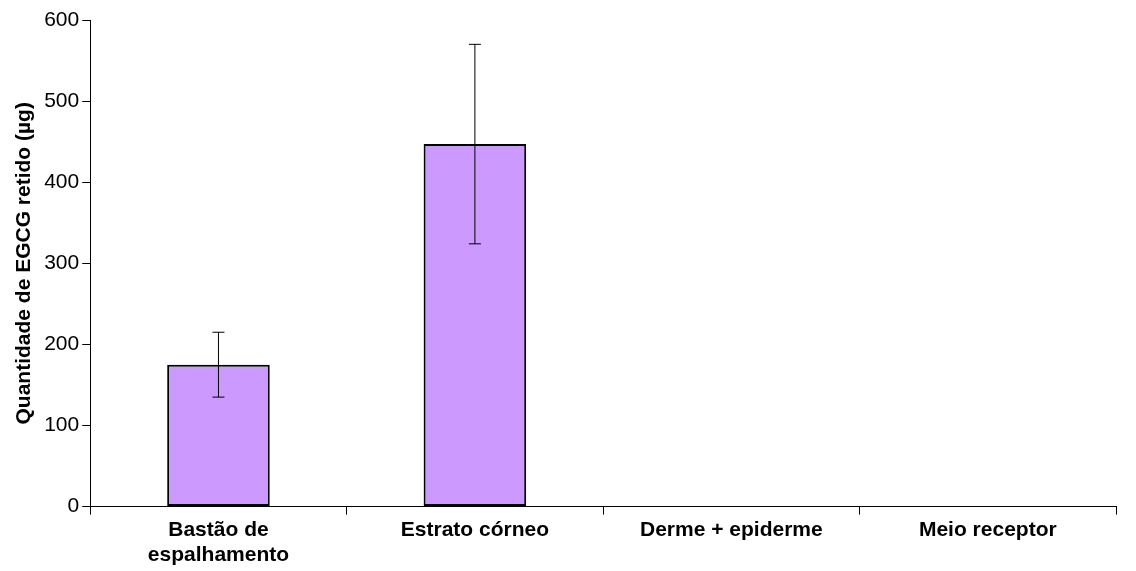  I want to click on y-tick-label: 500, so click(62, 99).